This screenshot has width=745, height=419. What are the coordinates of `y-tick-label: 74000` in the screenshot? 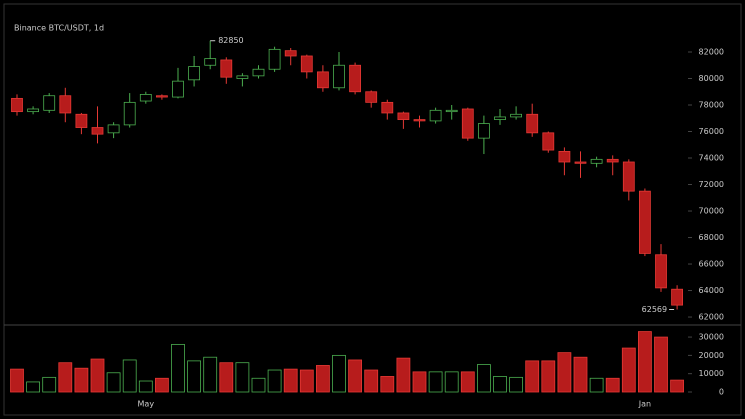 It's located at (711, 158).